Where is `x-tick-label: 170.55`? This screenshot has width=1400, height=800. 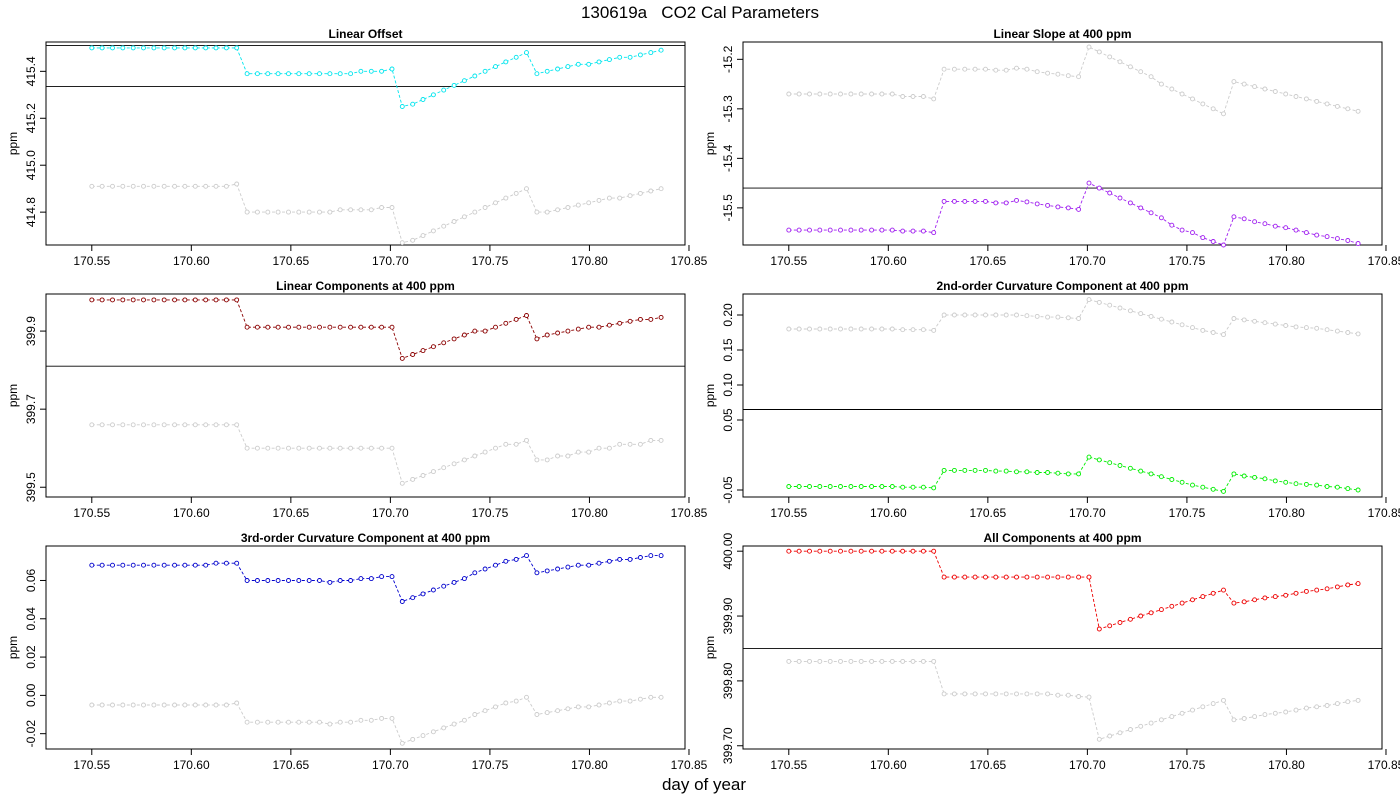
x-tick-label: 170.55 is located at coordinates (91, 513).